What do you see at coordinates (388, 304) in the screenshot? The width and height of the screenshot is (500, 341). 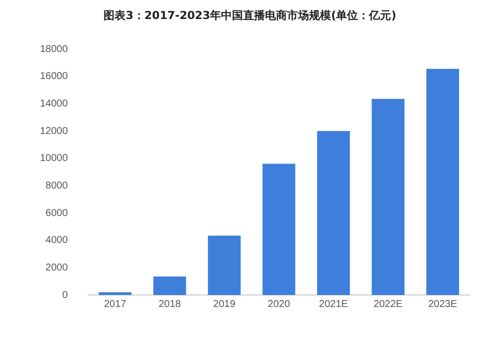 I see `x-tick-label: 2022E` at bounding box center [388, 304].